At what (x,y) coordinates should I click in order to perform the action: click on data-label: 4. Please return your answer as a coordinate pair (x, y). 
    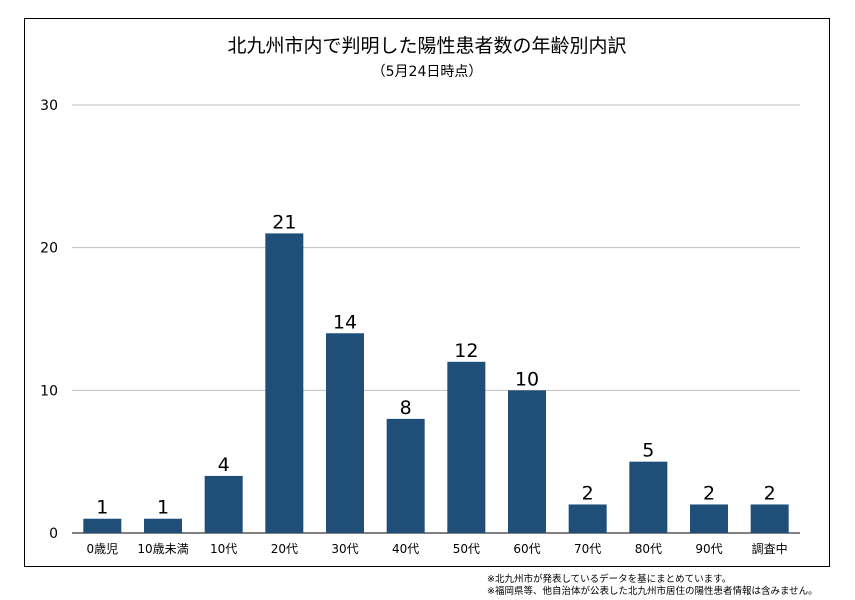
    Looking at the image, I should click on (224, 465).